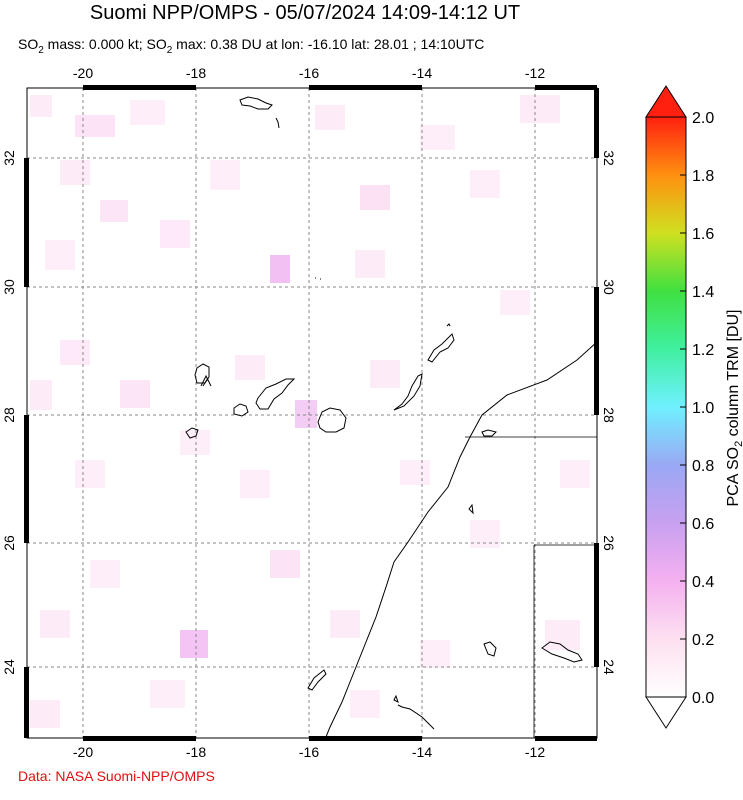 Image resolution: width=743 pixels, height=800 pixels. Describe the element at coordinates (666, 712) in the screenshot. I see `colorbar-min-arrow` at that location.